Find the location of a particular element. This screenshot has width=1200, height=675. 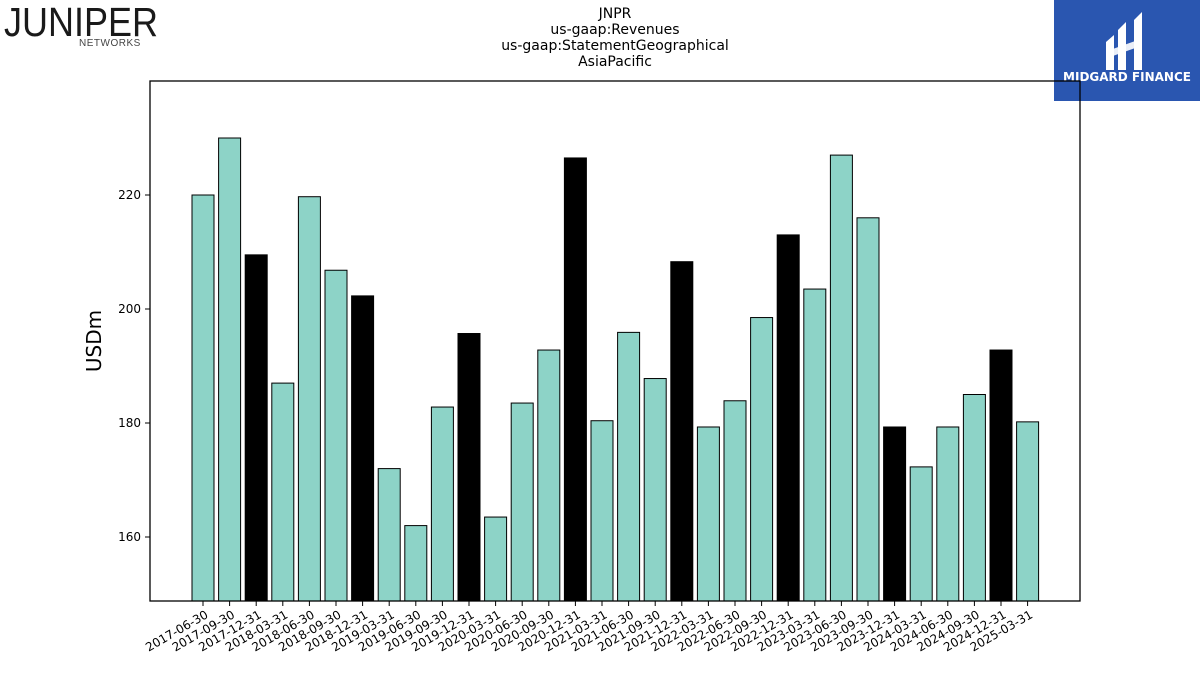

title-line-member: AsiaPacific is located at coordinates (615, 62).